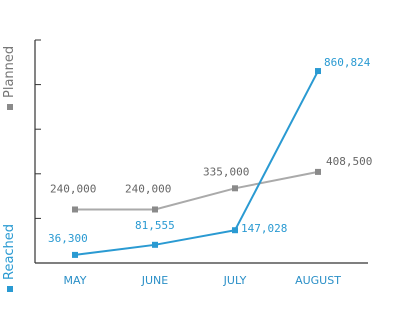 This screenshot has height=324, width=405. Describe the element at coordinates (10, 107) in the screenshot. I see `legend-swatch-planned` at that location.